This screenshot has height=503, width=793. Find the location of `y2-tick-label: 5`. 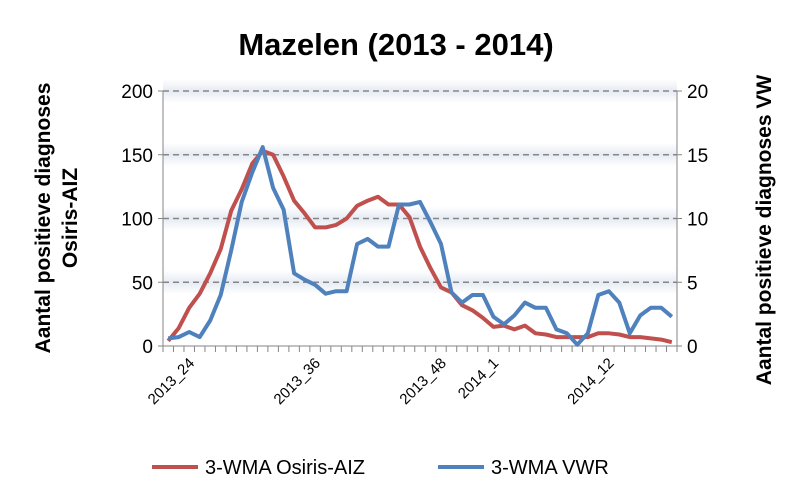

y2-tick-label: 5 is located at coordinates (692, 283).